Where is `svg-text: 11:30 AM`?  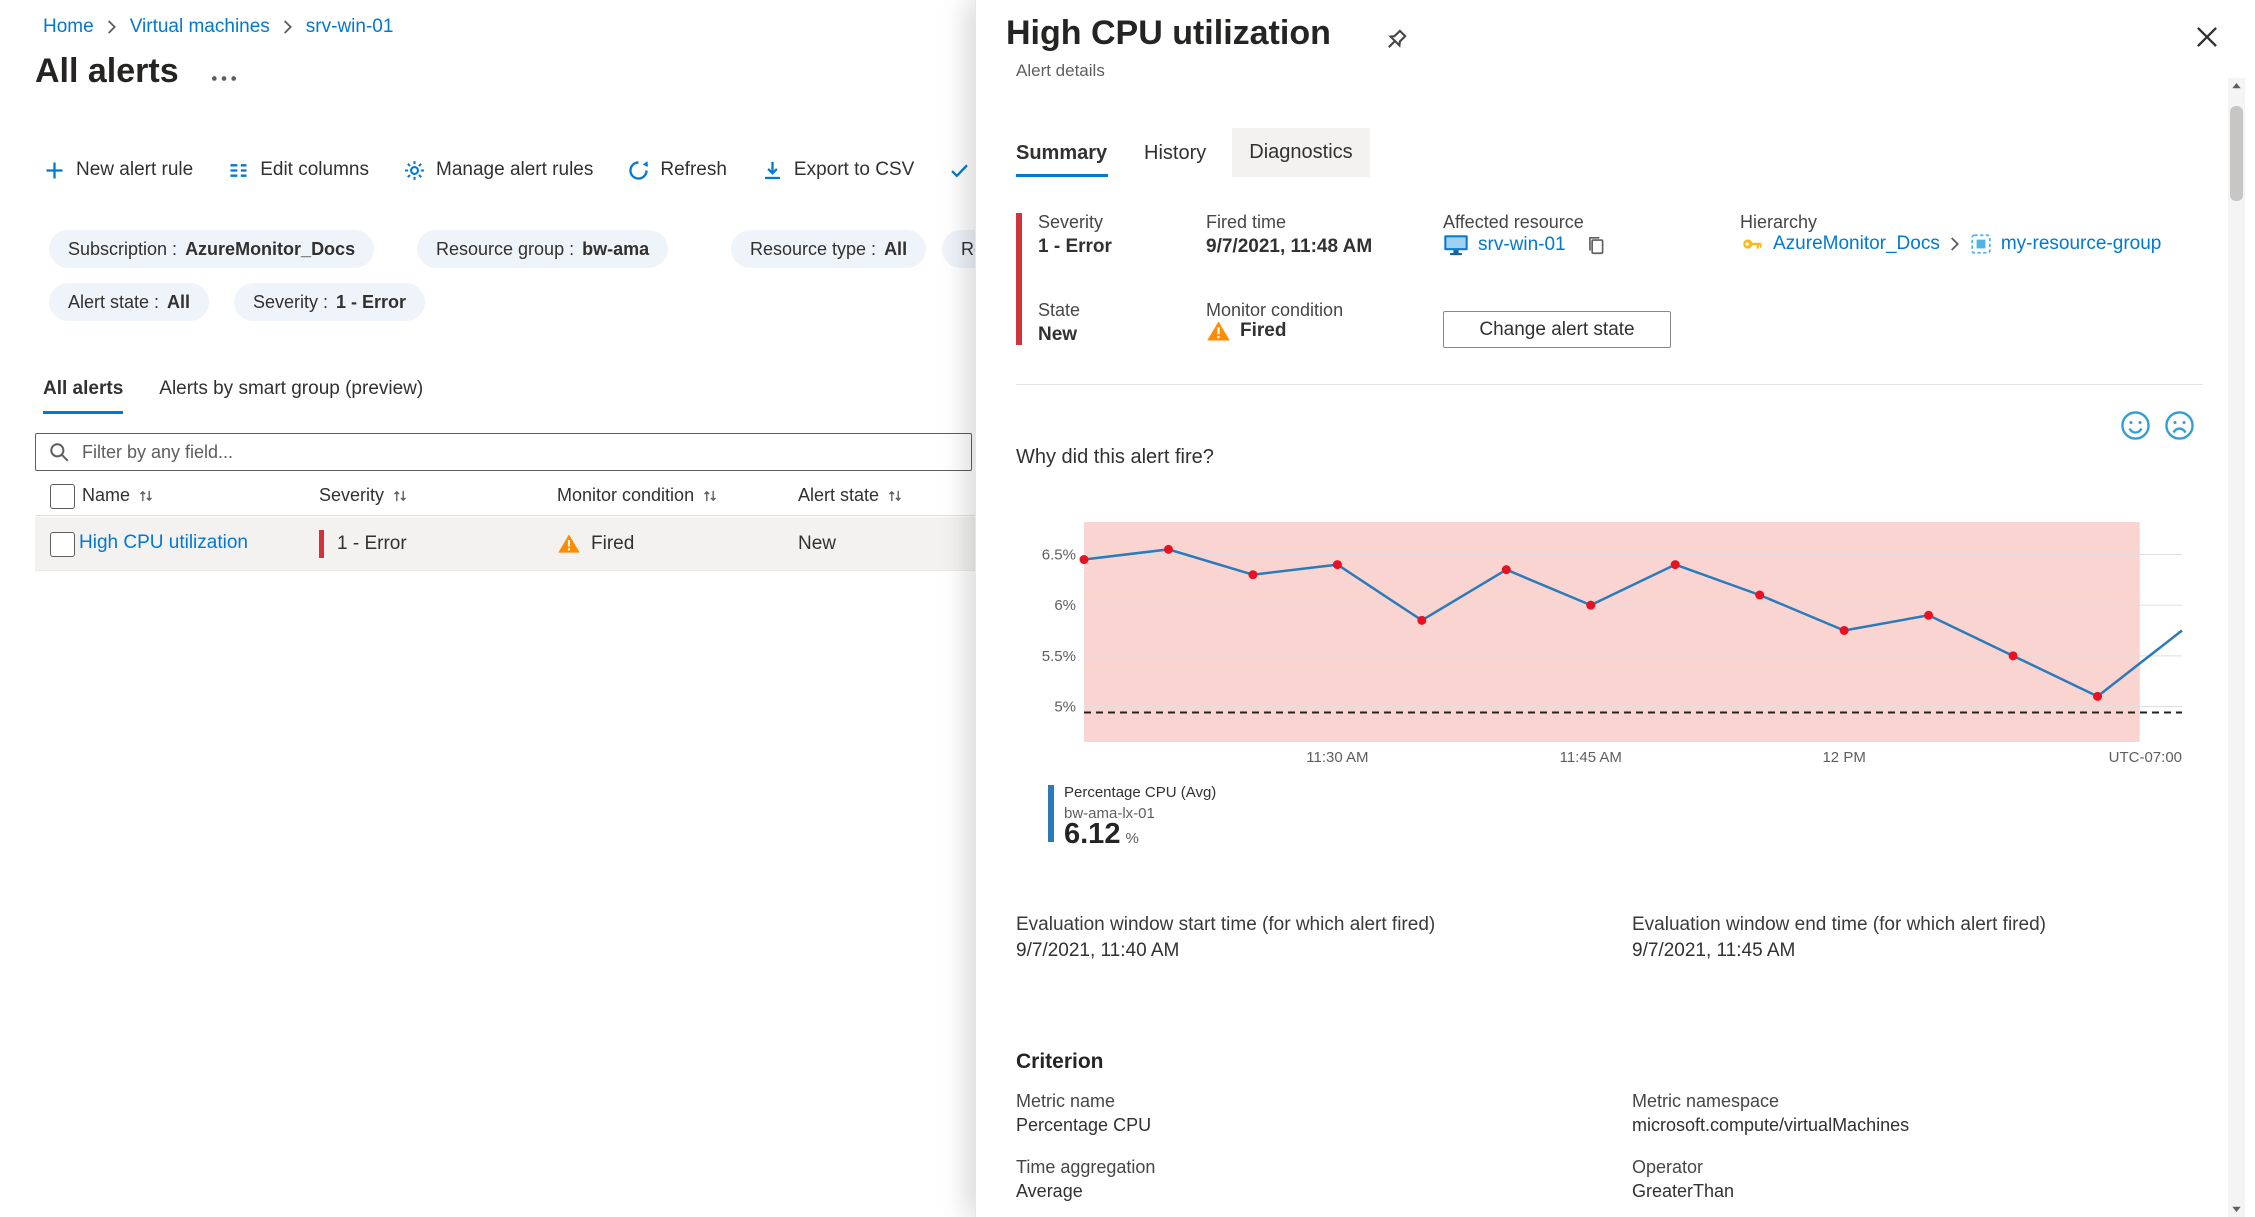
svg-text: 11:30 AM is located at coordinates (1337, 757).